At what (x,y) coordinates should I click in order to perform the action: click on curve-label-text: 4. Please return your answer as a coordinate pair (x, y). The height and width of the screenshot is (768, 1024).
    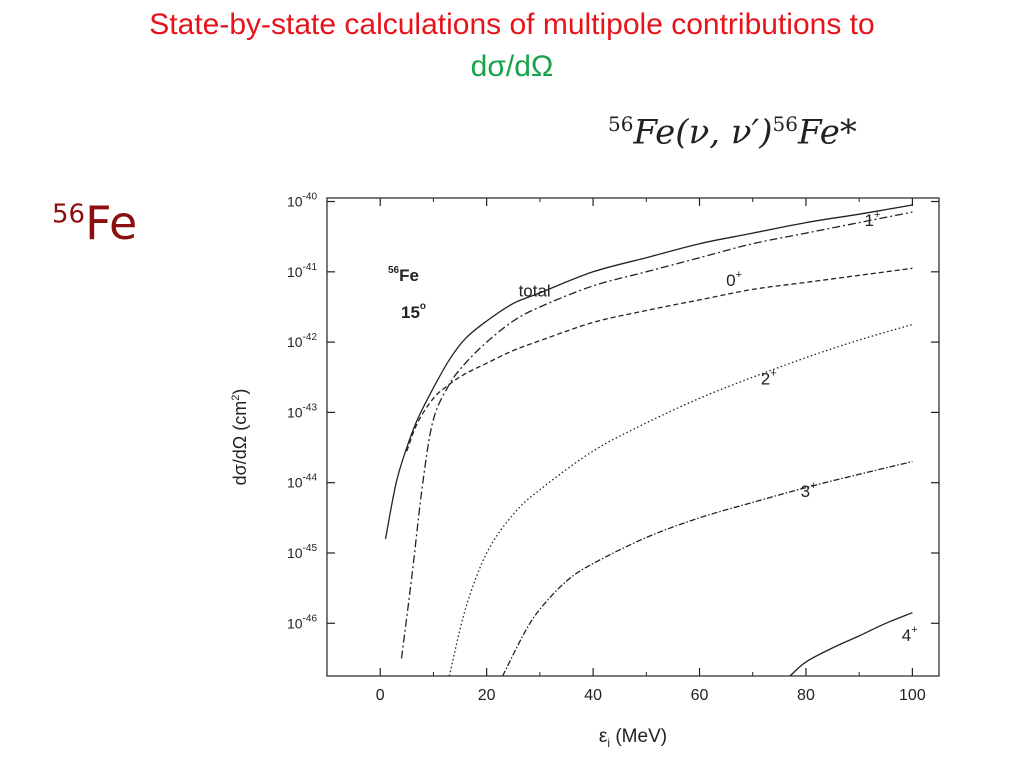
    Looking at the image, I should click on (906, 635).